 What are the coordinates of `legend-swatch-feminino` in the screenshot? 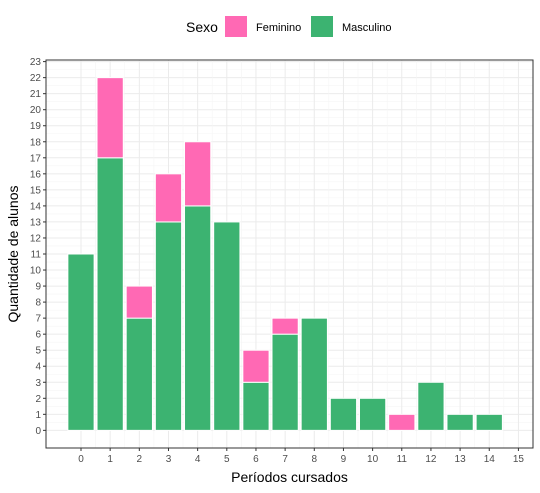 It's located at (236, 26).